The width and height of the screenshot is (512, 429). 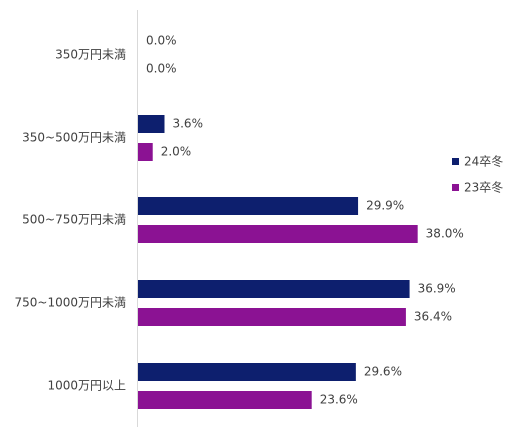 What do you see at coordinates (339, 400) in the screenshot?
I see `data-label: 23.6%` at bounding box center [339, 400].